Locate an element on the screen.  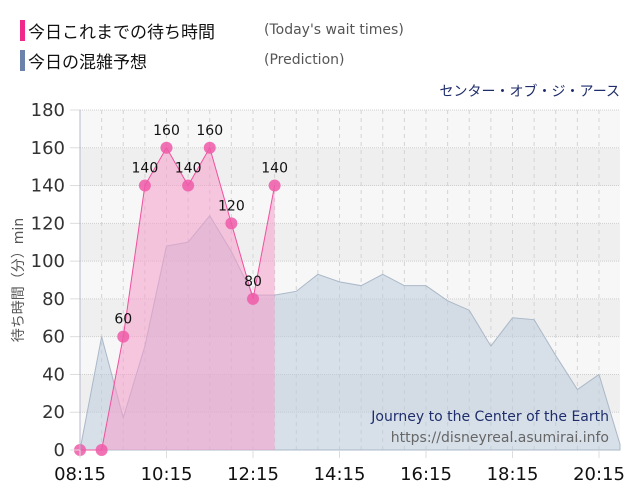
y-tick-label: 80 is located at coordinates (53, 299).